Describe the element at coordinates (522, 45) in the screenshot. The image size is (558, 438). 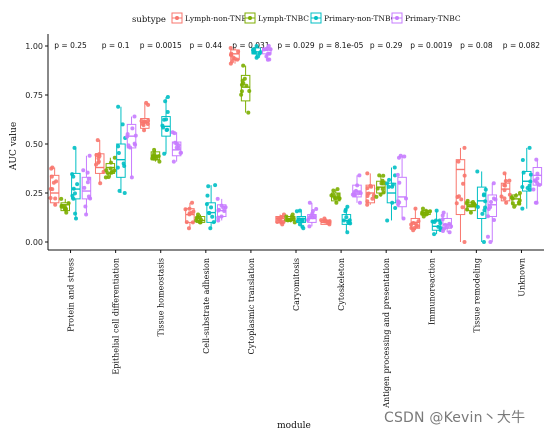
I see `p-value-label: p = 0.082` at that location.